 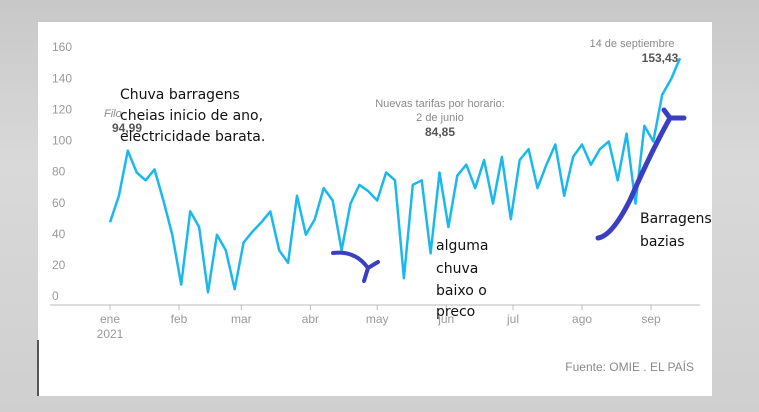 What do you see at coordinates (110, 334) in the screenshot?
I see `year-label: 2021` at bounding box center [110, 334].